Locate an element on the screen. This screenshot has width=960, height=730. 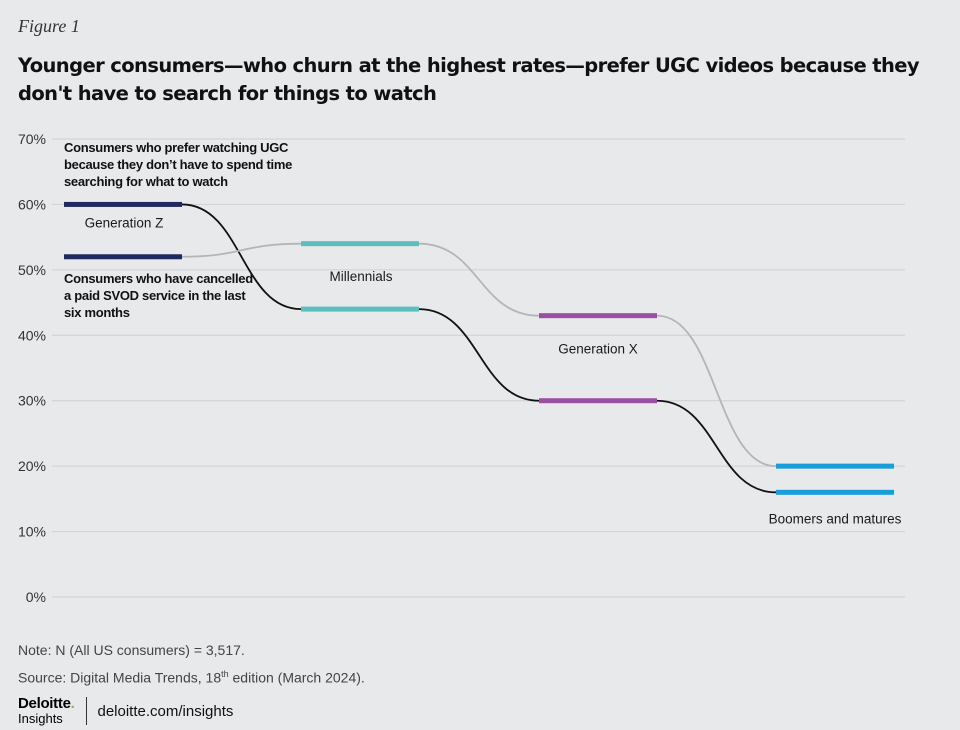
y-tick-label: 0% is located at coordinates (36, 597).